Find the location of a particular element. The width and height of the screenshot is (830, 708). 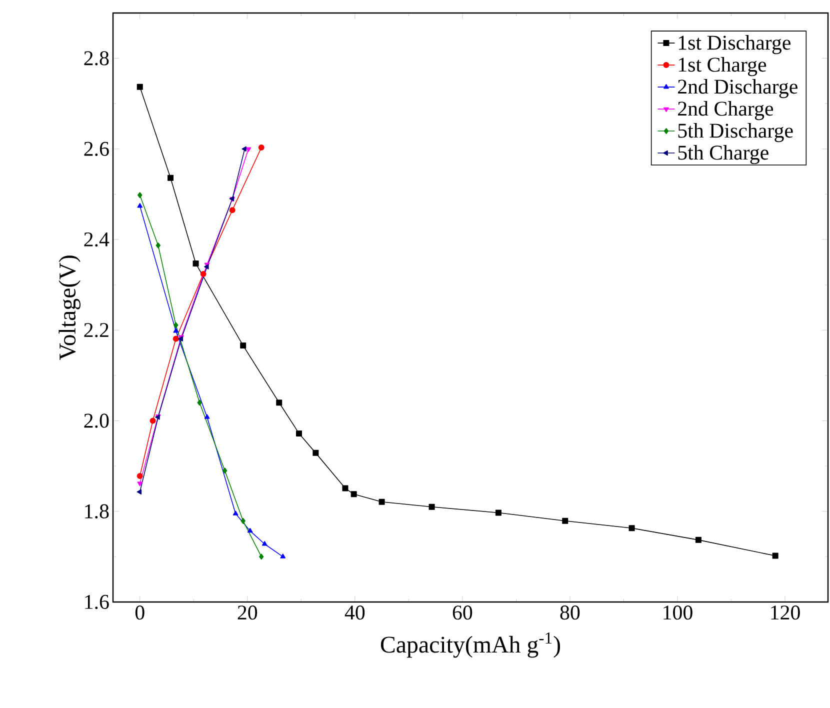

x-tick-label: 80 is located at coordinates (570, 613).